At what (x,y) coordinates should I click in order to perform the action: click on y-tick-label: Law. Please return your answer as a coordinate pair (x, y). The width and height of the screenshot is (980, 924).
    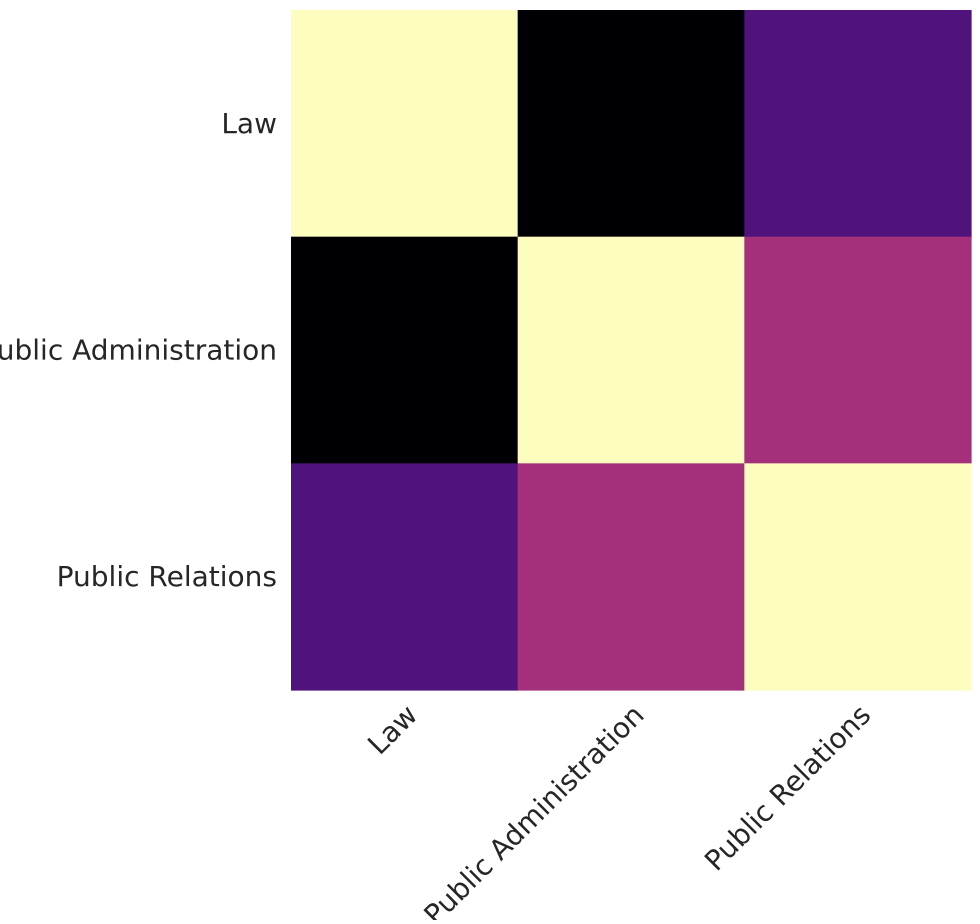
    Looking at the image, I should click on (249, 123).